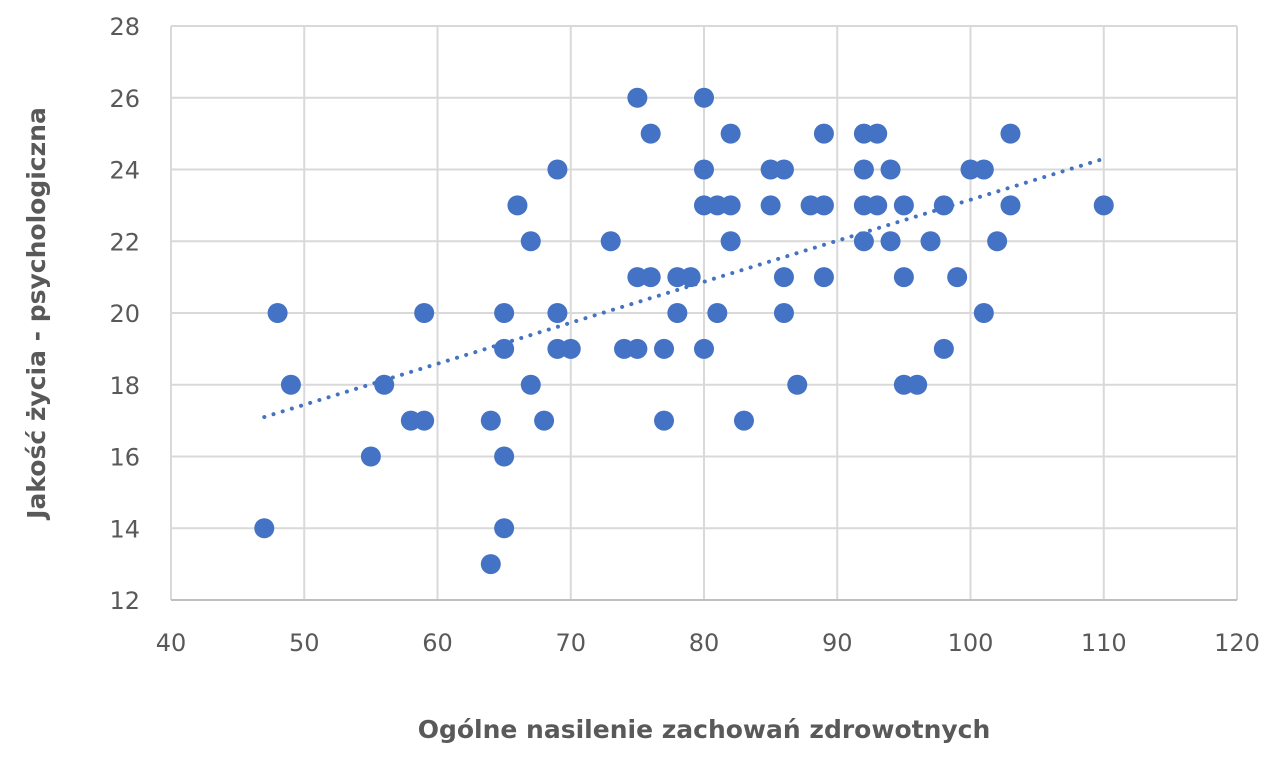 The image size is (1280, 758). What do you see at coordinates (124, 529) in the screenshot?
I see `y-tick-label: 14` at bounding box center [124, 529].